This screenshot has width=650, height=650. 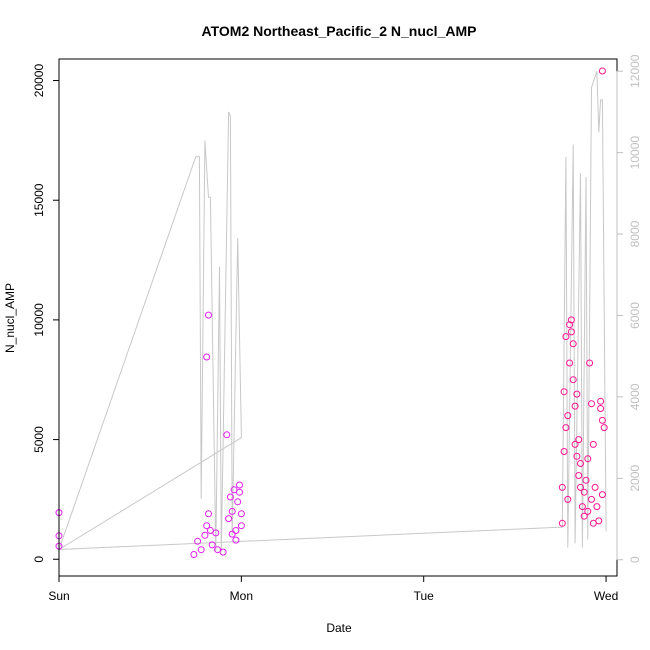 What do you see at coordinates (635, 559) in the screenshot?
I see `y2-tick-label: 0` at bounding box center [635, 559].